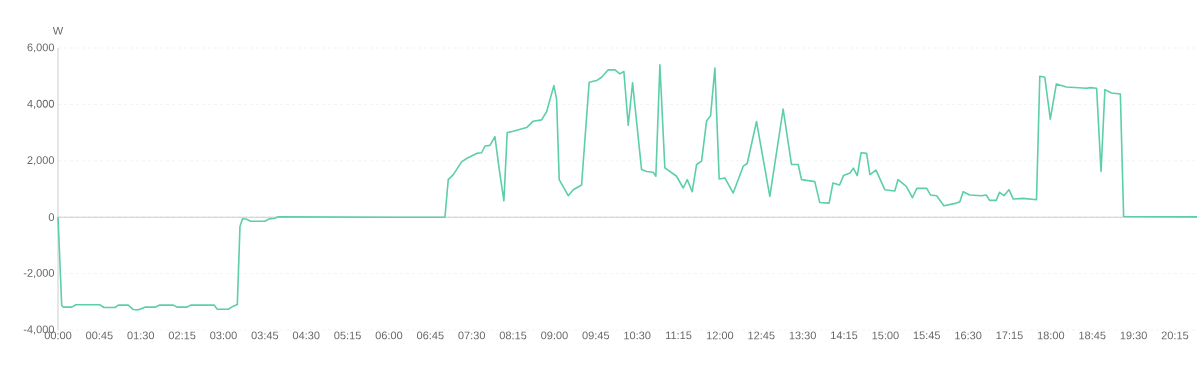  Describe the element at coordinates (1009, 335) in the screenshot. I see `x-tick-label: 17:15` at that location.